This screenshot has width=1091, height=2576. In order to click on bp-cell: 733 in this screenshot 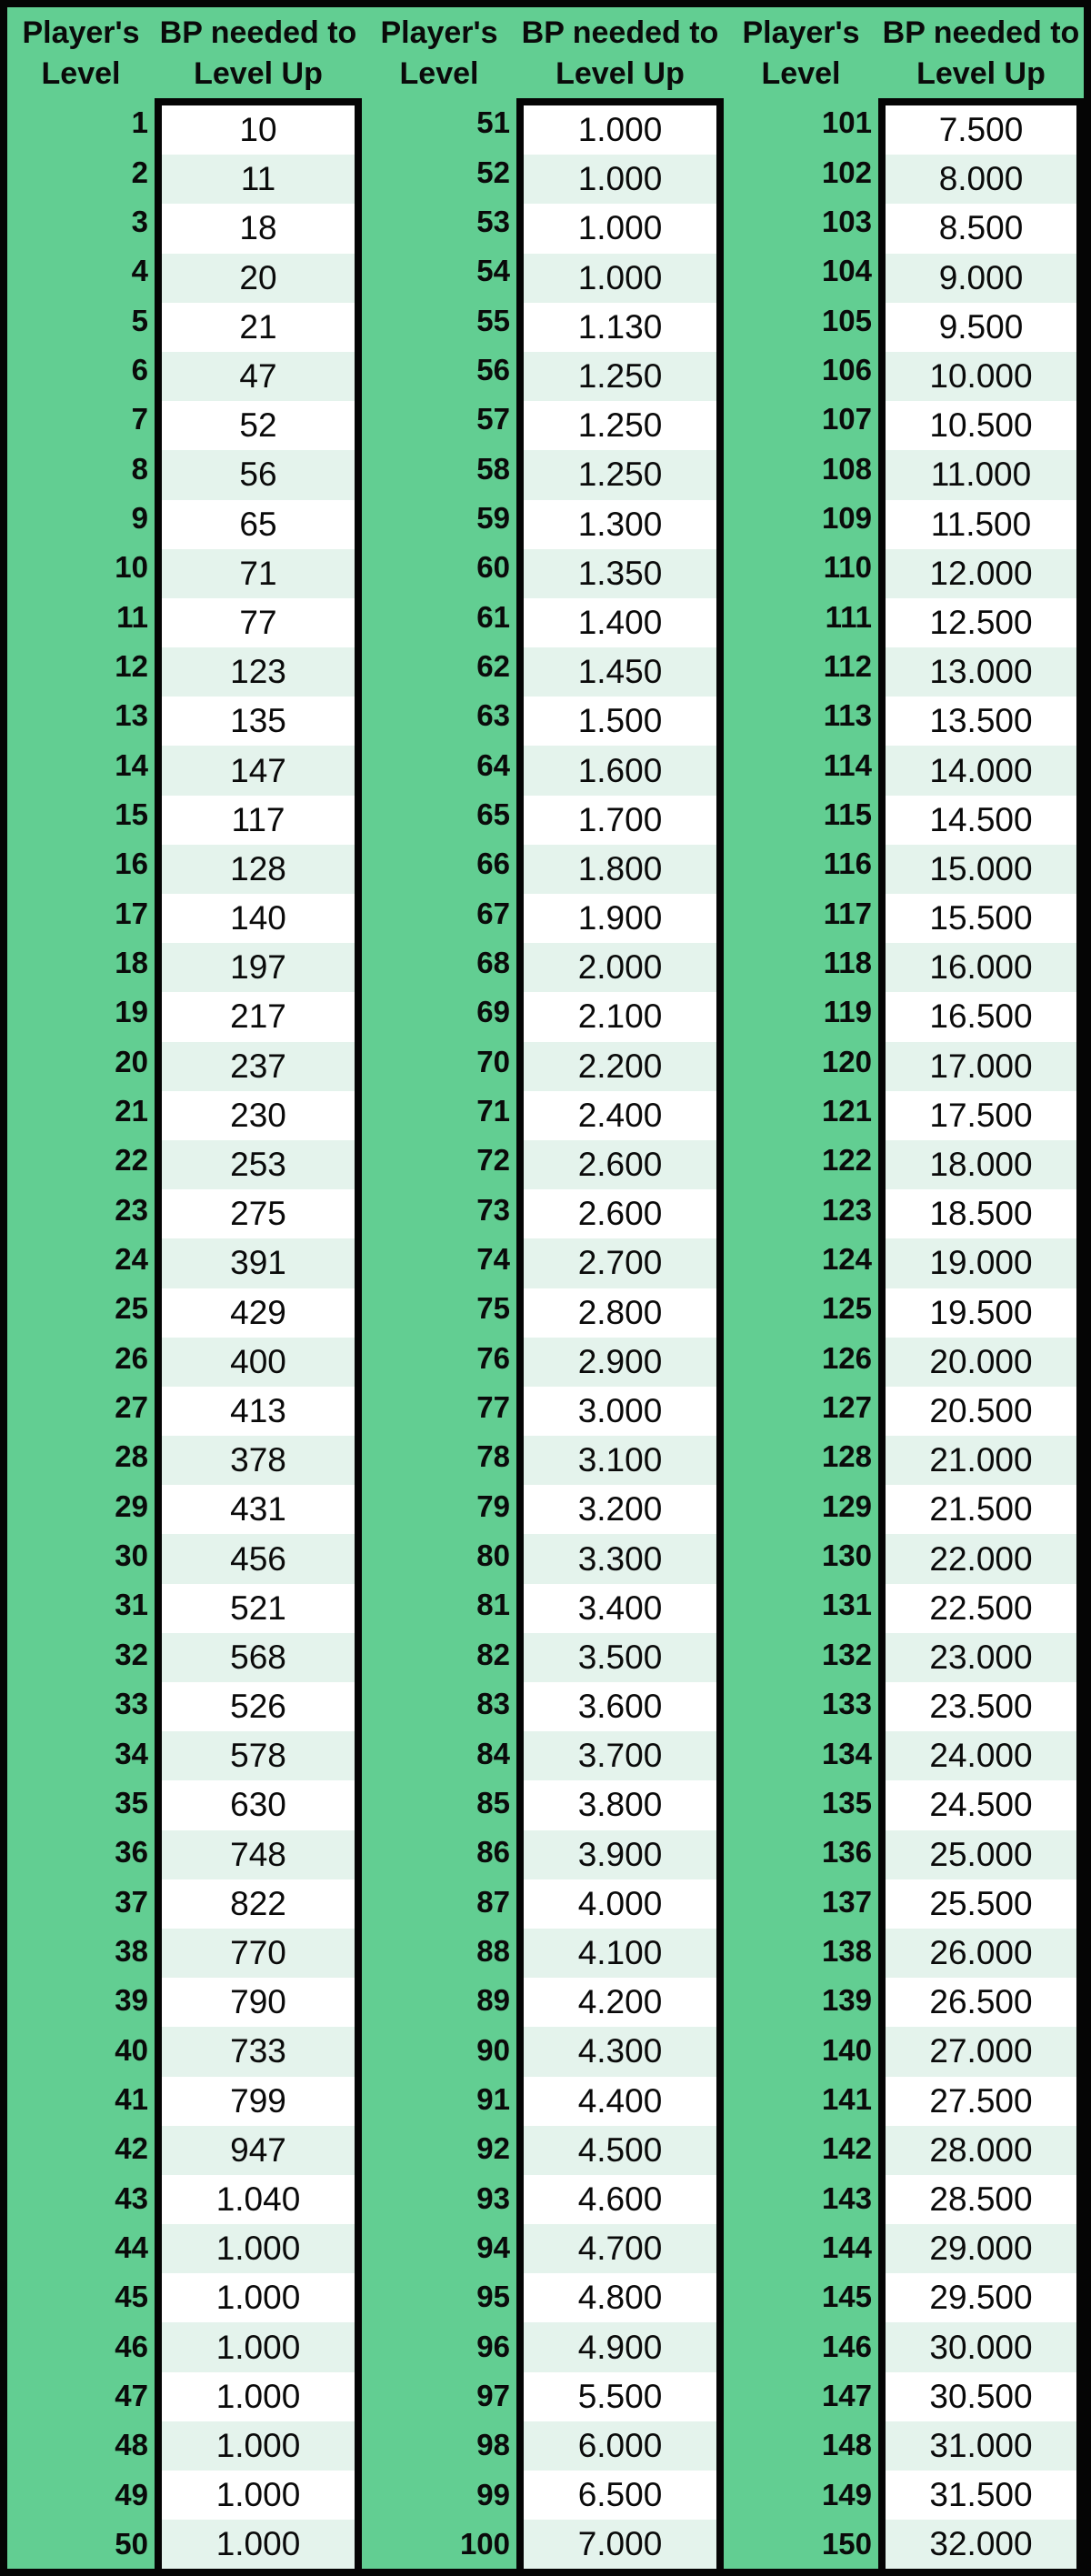, I will do `click(258, 2052)`.